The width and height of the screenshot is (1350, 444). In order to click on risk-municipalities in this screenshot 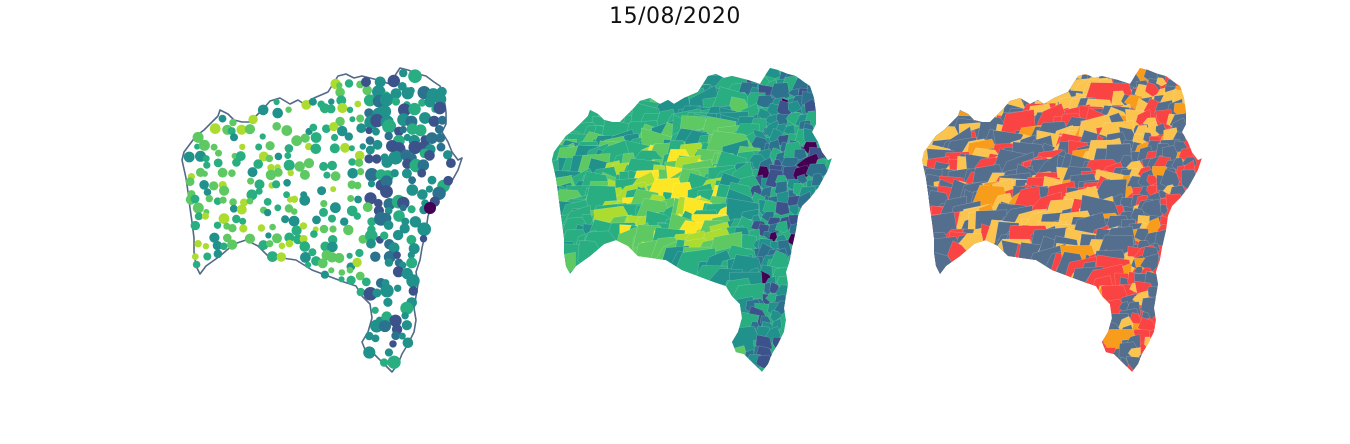, I will do `click(1062, 220)`.